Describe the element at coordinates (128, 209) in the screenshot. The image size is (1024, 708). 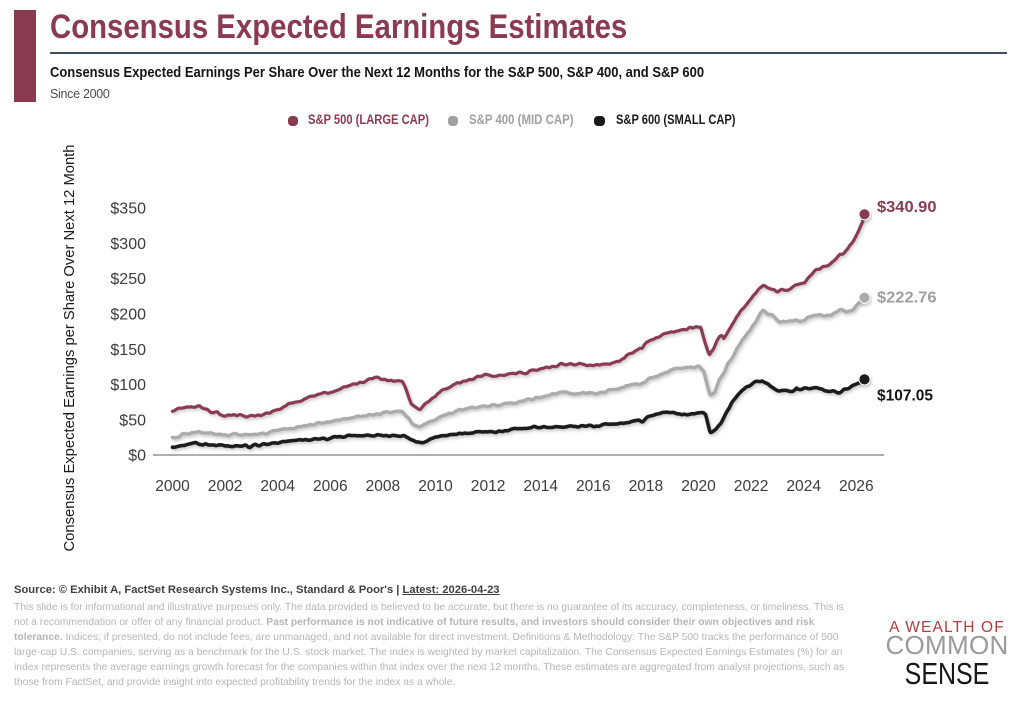
I see `svg-text: $350` at that location.